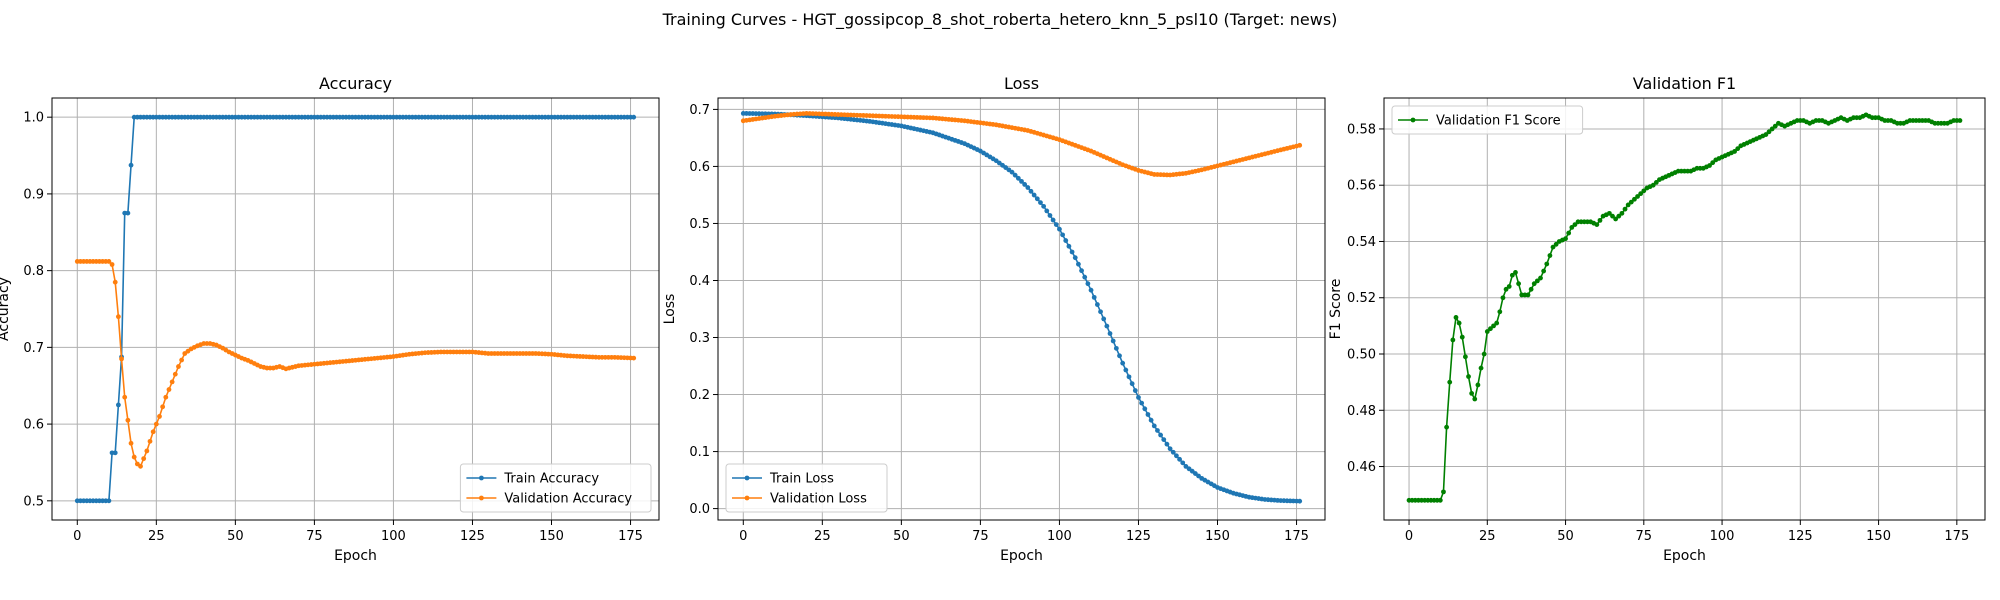  What do you see at coordinates (551, 479) in the screenshot?
I see `legend-label-train-accuracy: Train Accuracy` at bounding box center [551, 479].